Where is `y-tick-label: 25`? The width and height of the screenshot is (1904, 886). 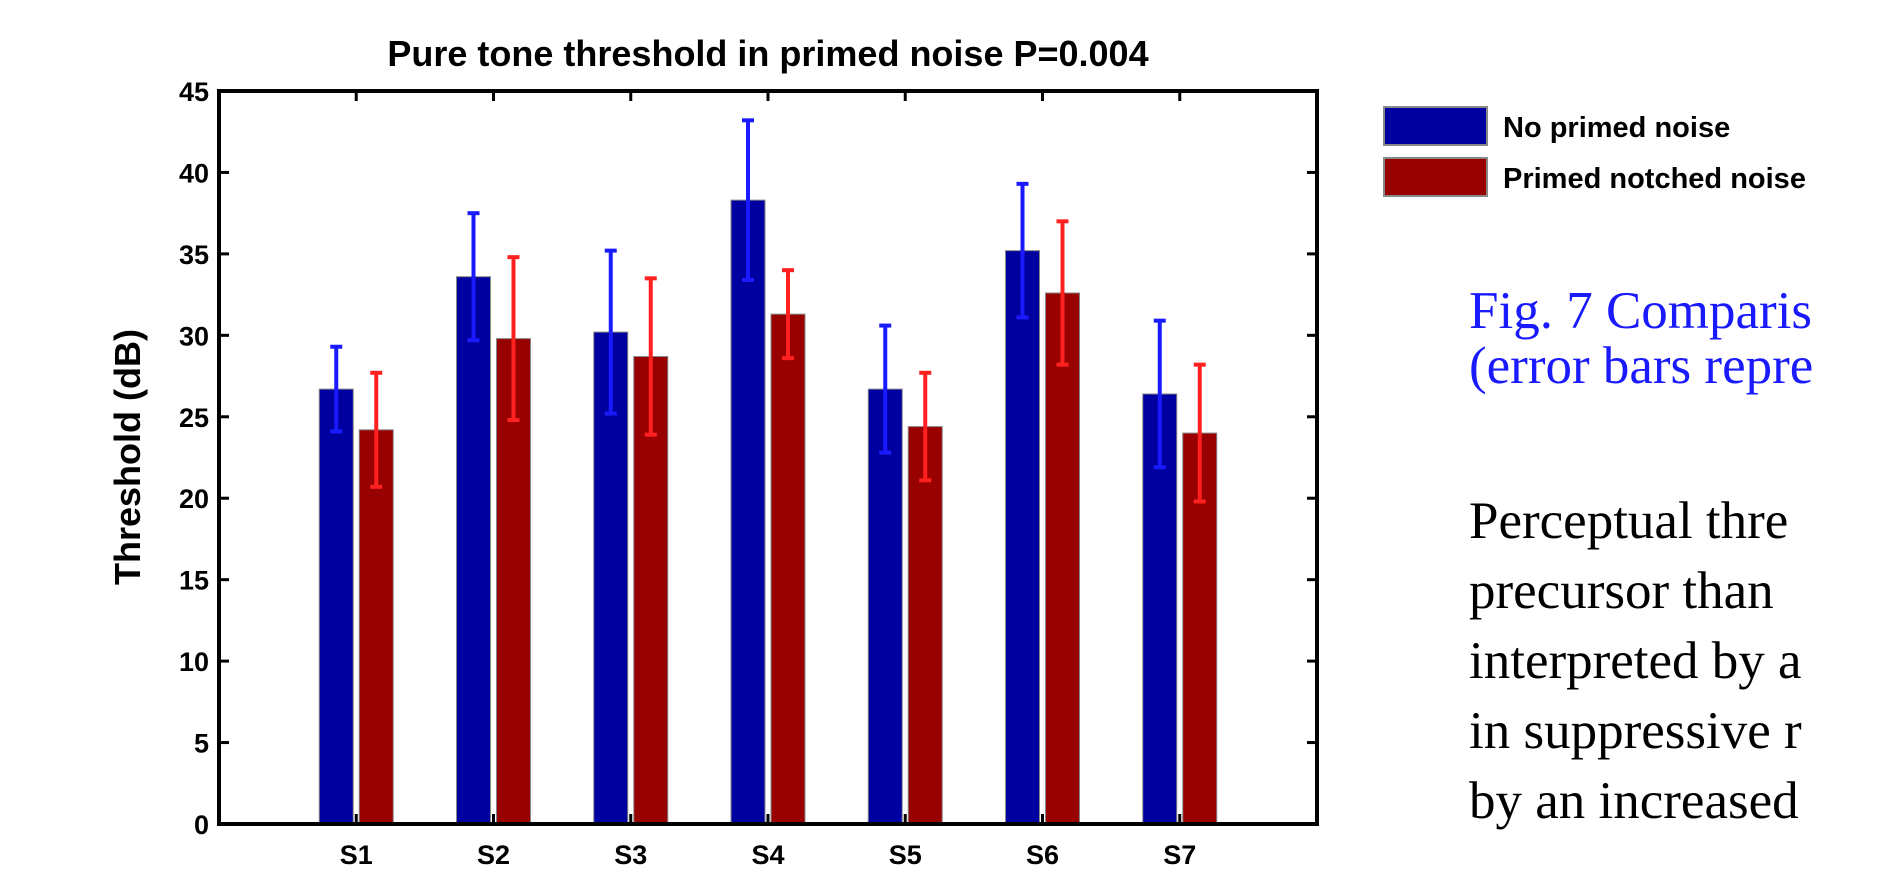 y-tick-label: 25 is located at coordinates (194, 418).